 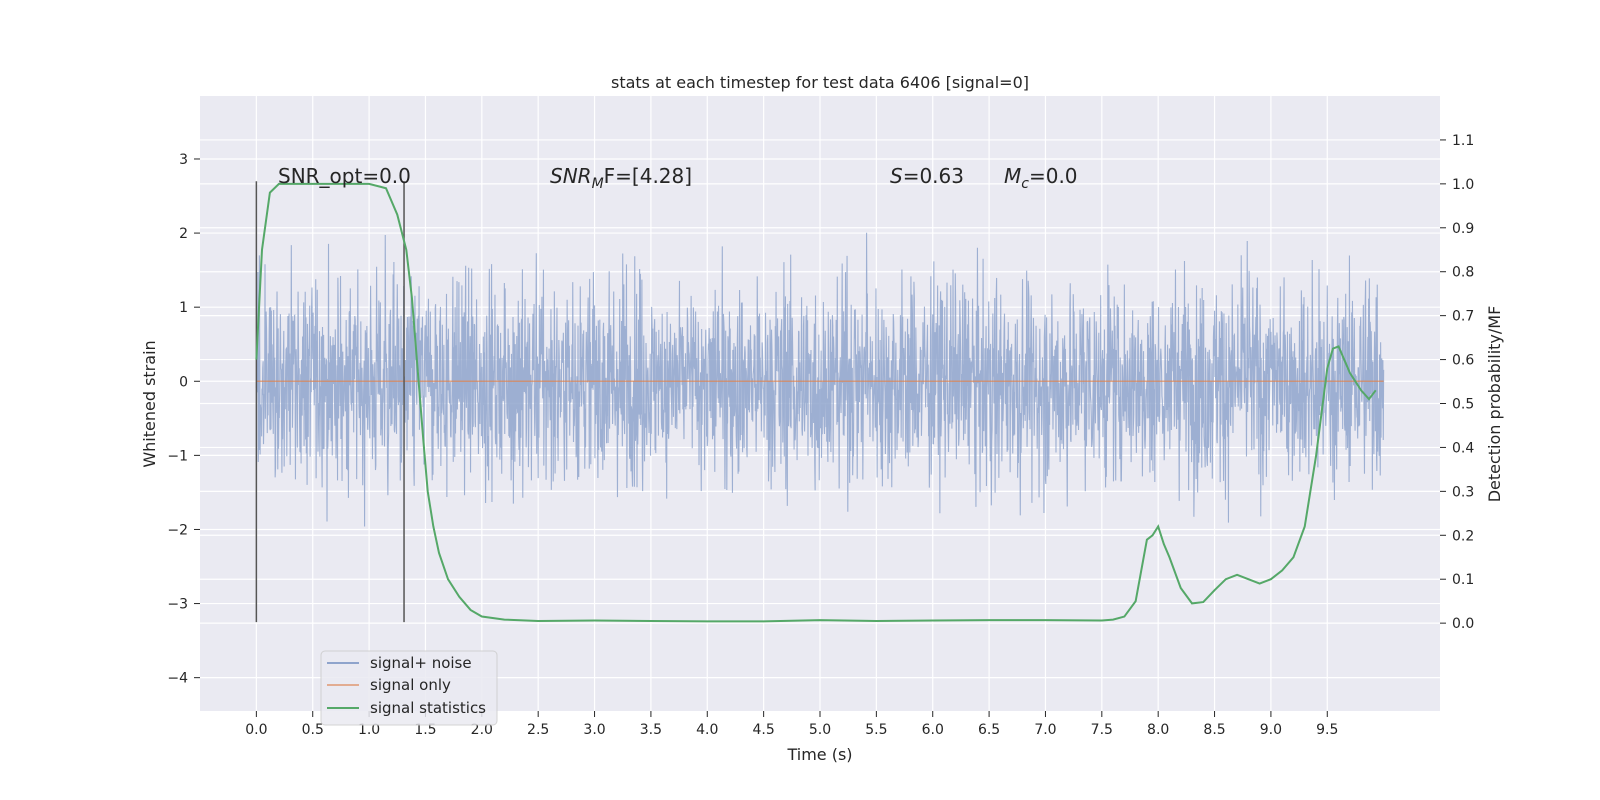 I want to click on y-tick-label: 1, so click(x=183, y=308).